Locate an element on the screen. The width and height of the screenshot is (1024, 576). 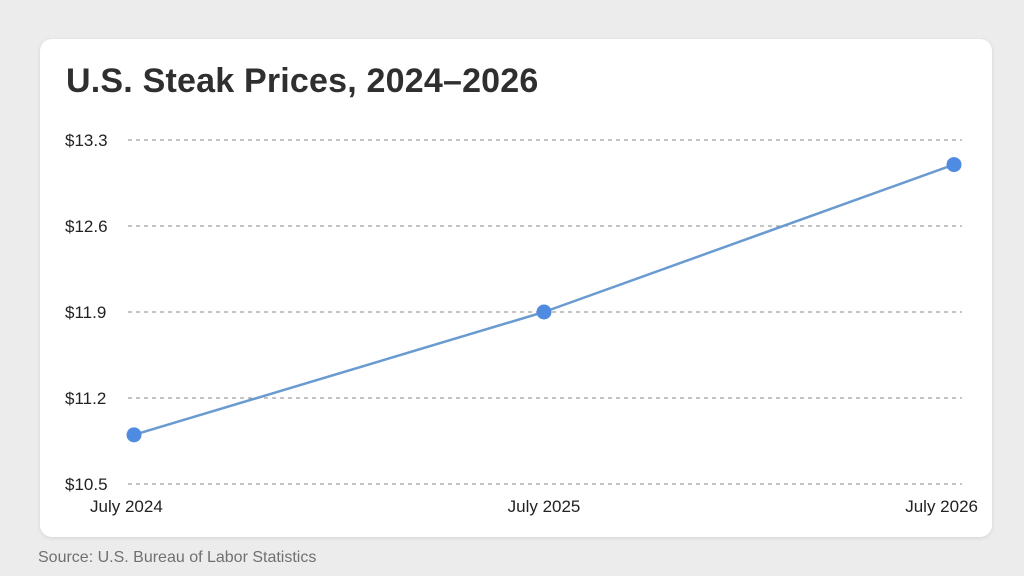
y-tick-label: $12.6 is located at coordinates (86, 226).